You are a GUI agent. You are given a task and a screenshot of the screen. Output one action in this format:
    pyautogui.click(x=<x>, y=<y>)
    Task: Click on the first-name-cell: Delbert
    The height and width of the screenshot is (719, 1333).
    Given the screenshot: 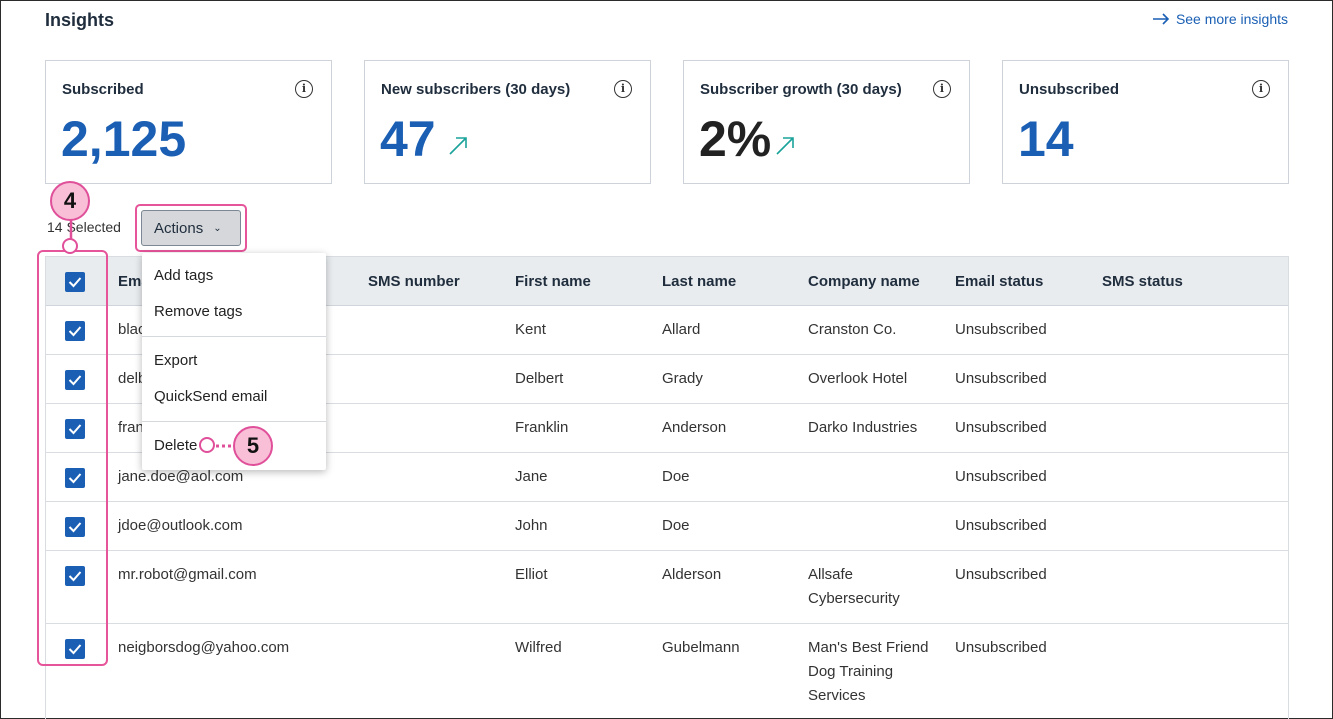 What is the action you would take?
    pyautogui.click(x=539, y=378)
    